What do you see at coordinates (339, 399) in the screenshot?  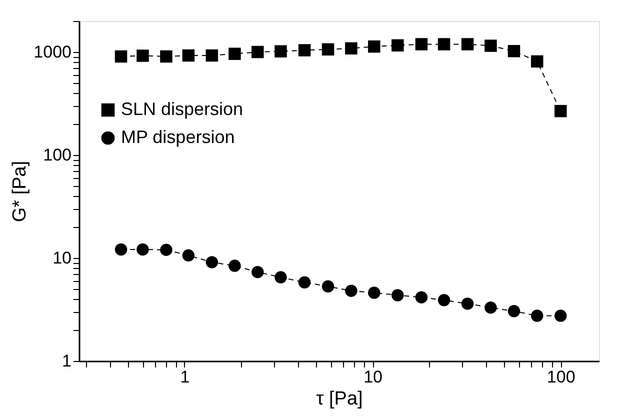 I see `x-axis-title: τ [Pa]` at bounding box center [339, 399].